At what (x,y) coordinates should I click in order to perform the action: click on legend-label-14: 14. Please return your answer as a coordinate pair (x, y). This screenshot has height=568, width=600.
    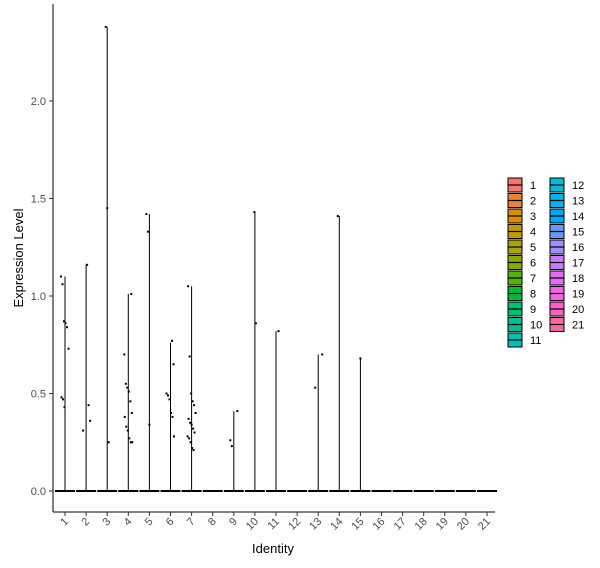
    Looking at the image, I should click on (578, 217).